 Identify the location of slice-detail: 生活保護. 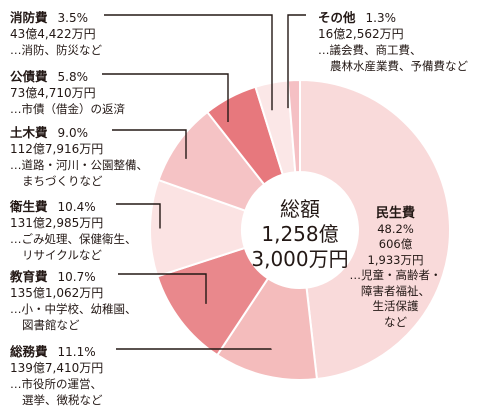
(395, 306).